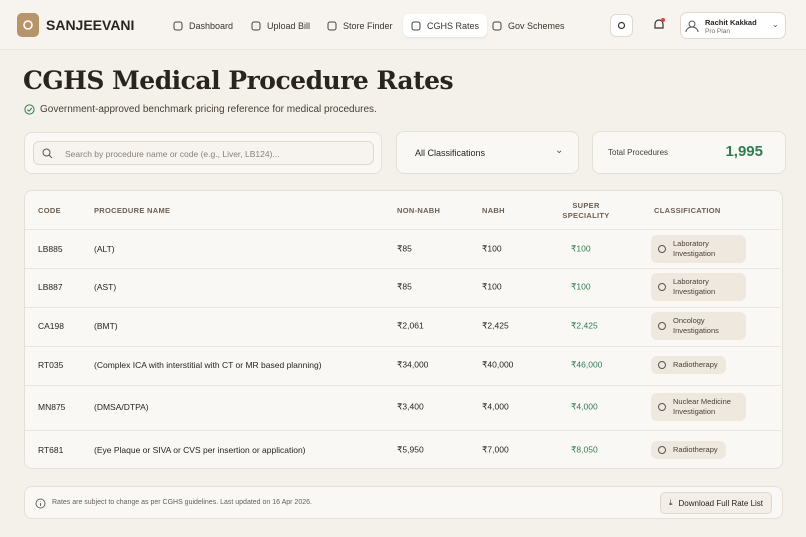 This screenshot has width=806, height=537. What do you see at coordinates (238, 80) in the screenshot?
I see `page-title: CGHS Medical Procedure Rates` at bounding box center [238, 80].